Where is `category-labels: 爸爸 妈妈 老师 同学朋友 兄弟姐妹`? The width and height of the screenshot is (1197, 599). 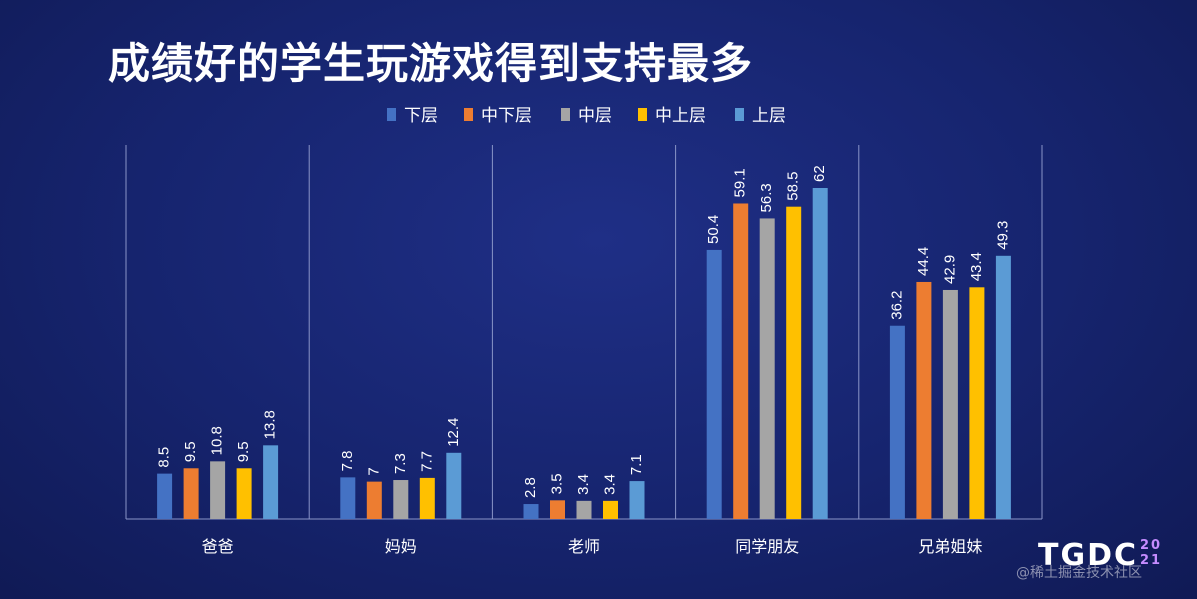
category-labels: 爸爸 妈妈 老师 同学朋友 兄弟姐妹 is located at coordinates (592, 546).